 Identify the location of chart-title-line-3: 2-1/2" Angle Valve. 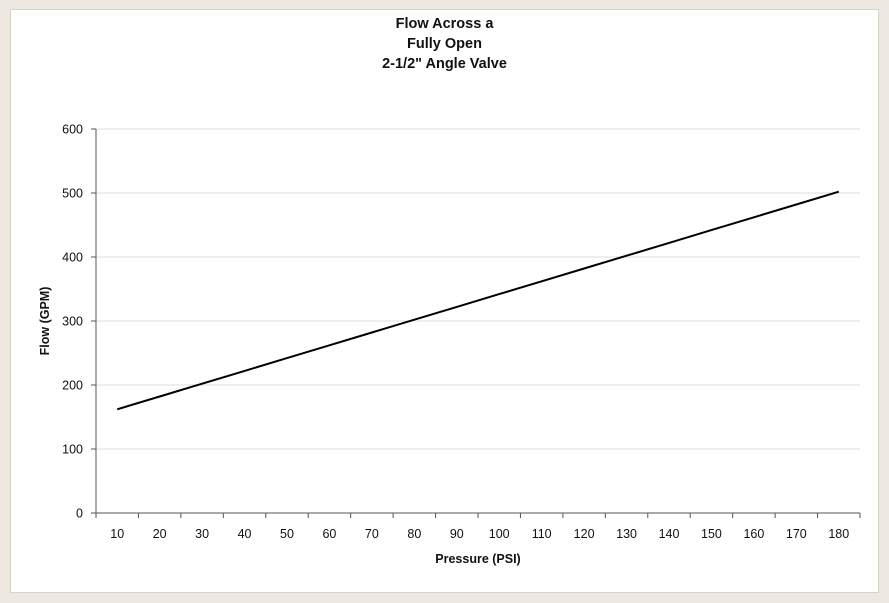
(444, 64).